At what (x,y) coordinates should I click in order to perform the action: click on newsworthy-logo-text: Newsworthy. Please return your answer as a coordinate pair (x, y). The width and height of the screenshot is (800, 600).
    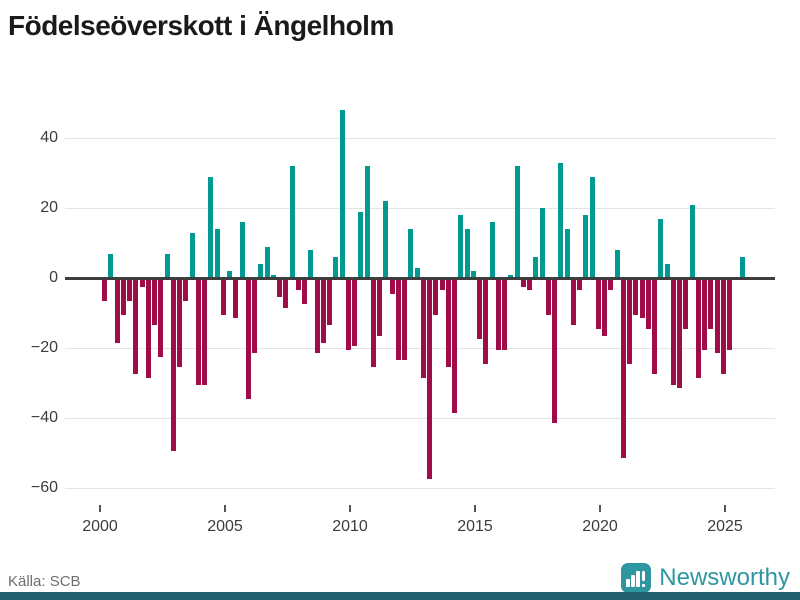
    Looking at the image, I should click on (724, 577).